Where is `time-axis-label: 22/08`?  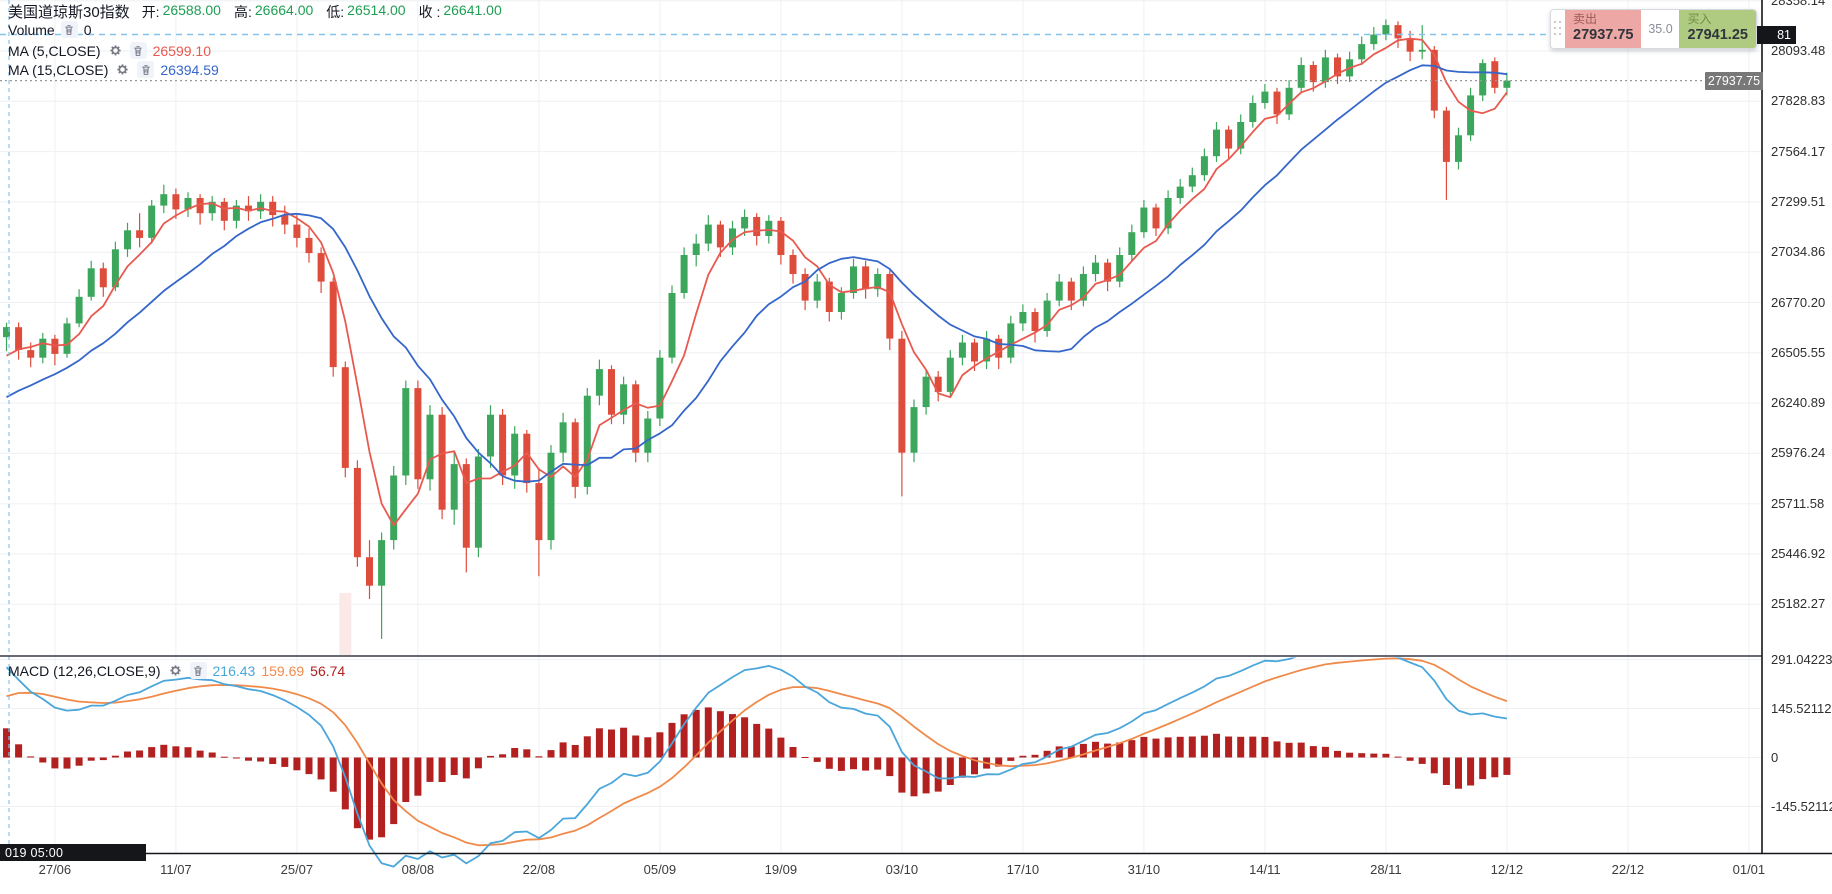 time-axis-label: 22/08 is located at coordinates (539, 869).